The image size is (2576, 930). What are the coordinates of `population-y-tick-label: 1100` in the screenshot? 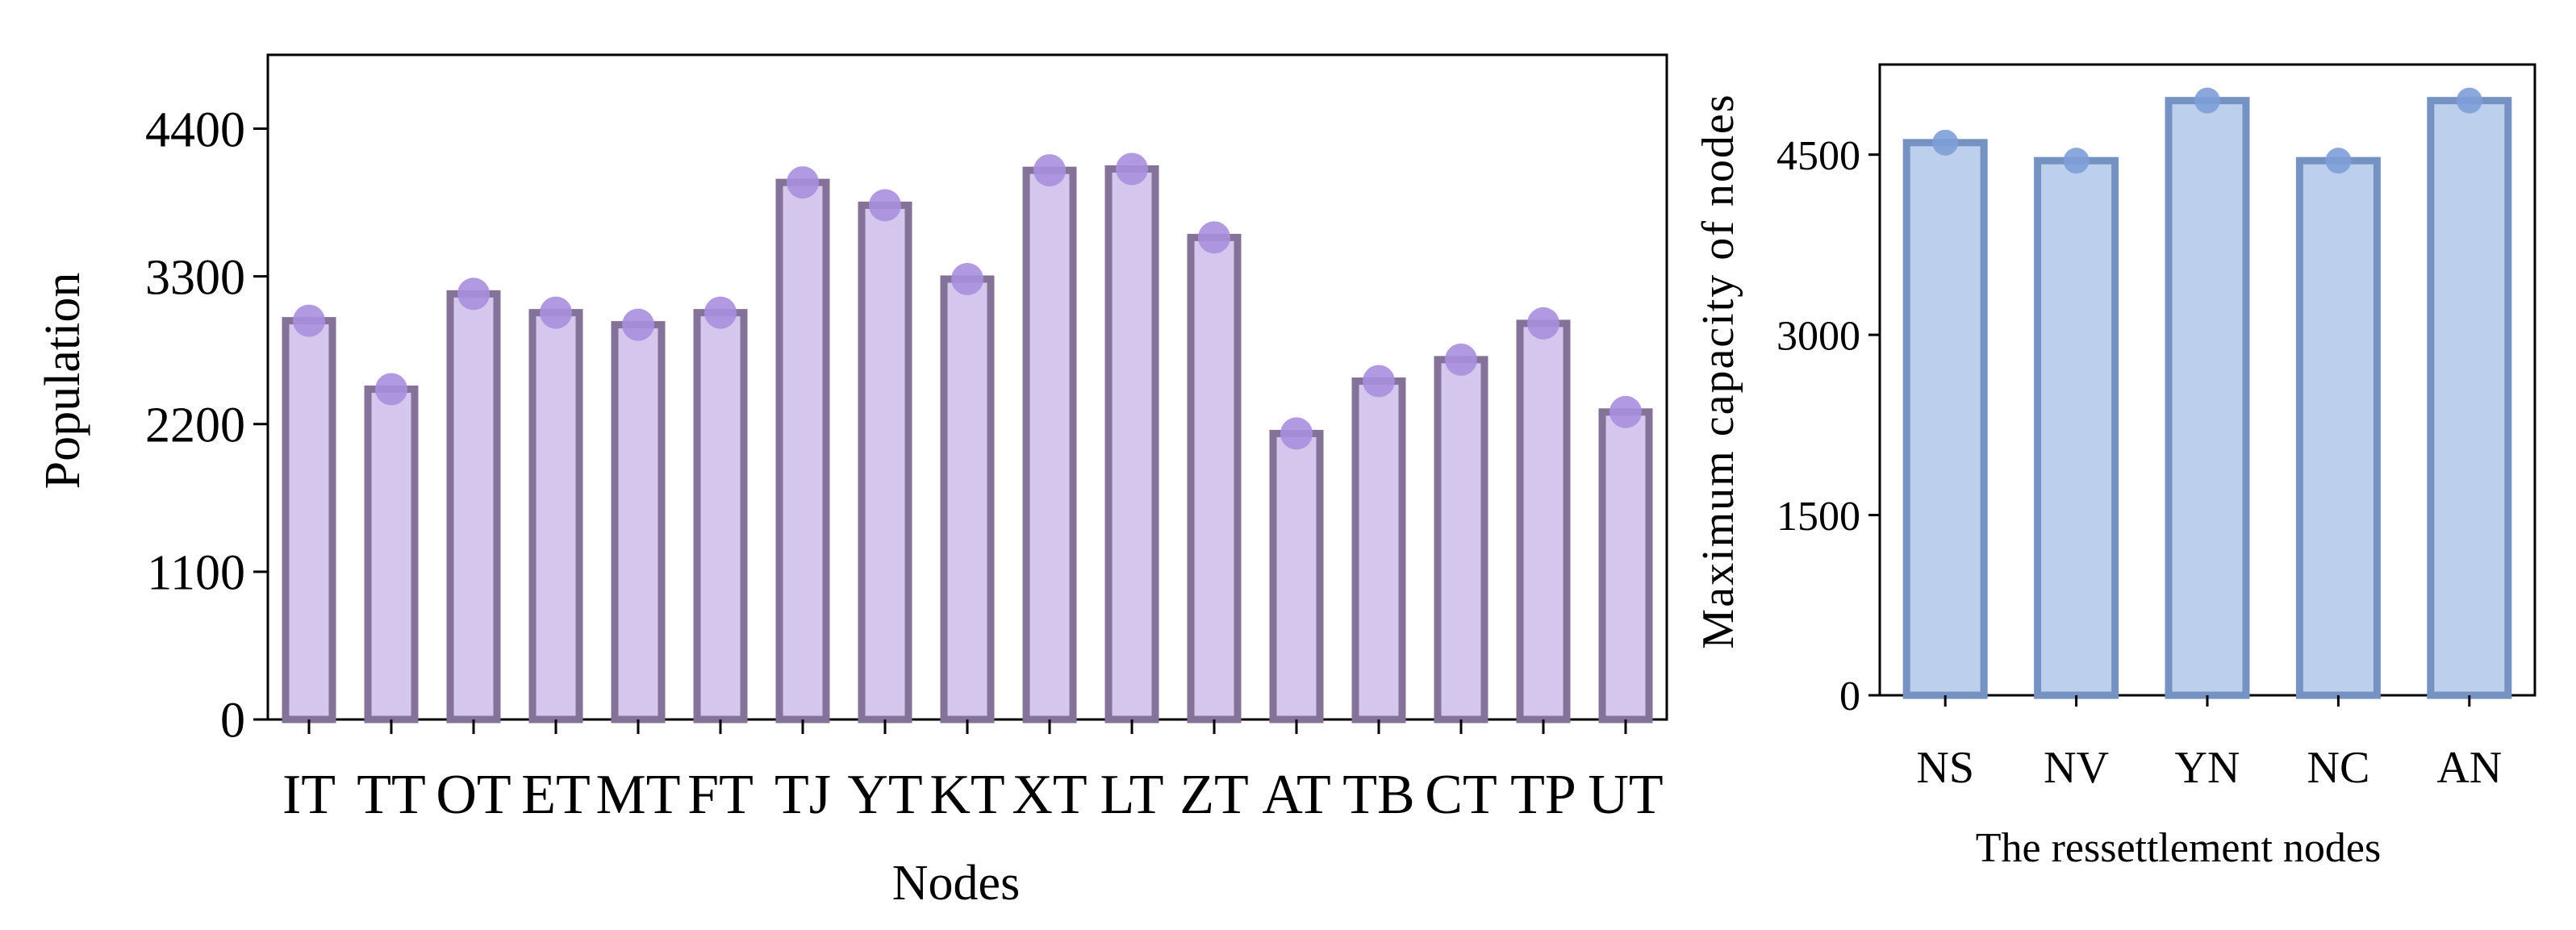 It's located at (196, 573).